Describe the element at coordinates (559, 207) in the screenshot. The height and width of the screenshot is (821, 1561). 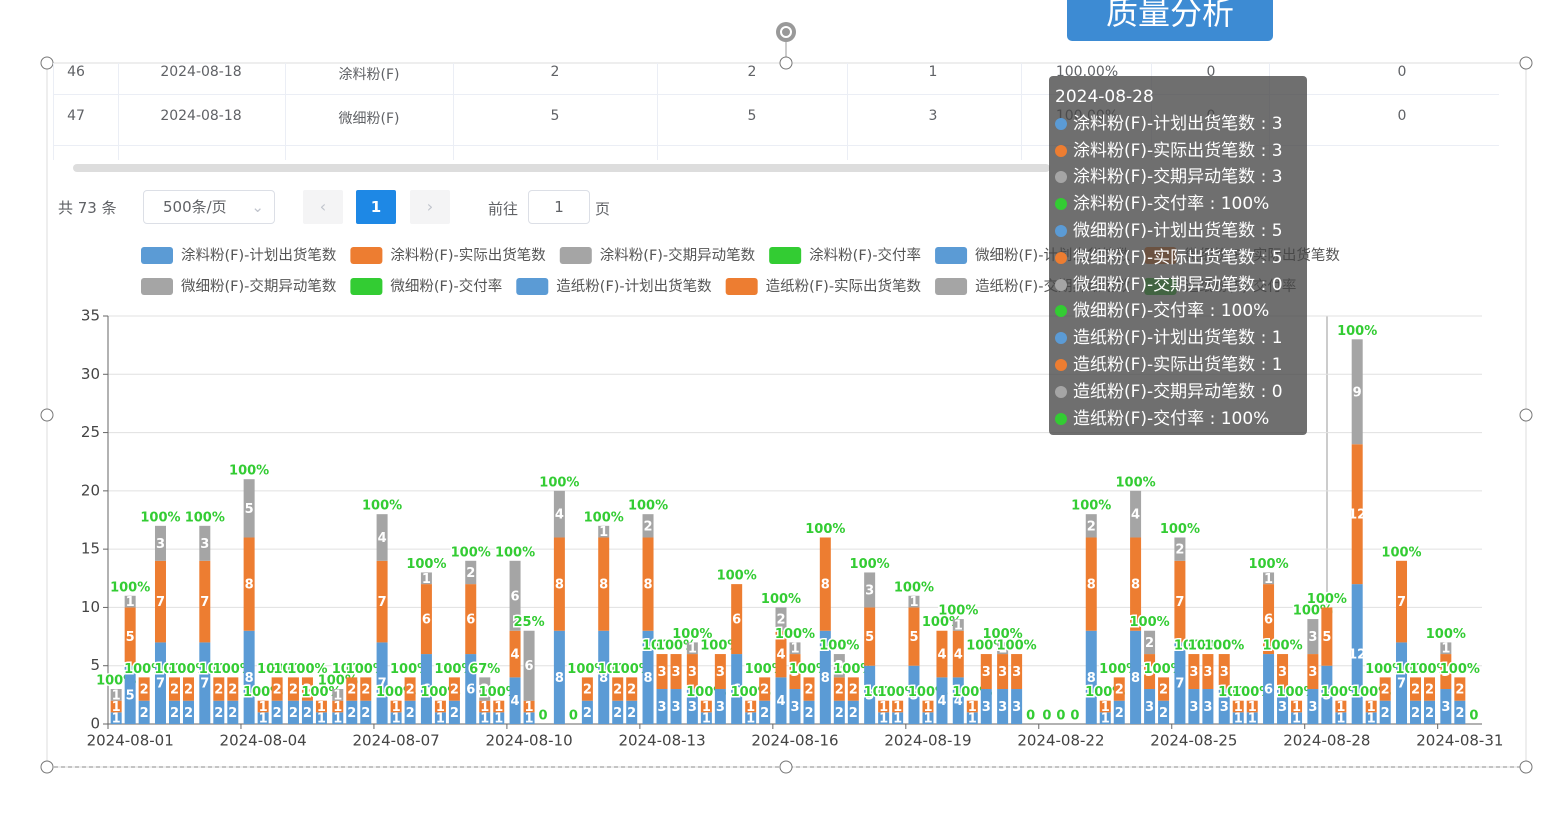
I see `goto-input: 1` at that location.